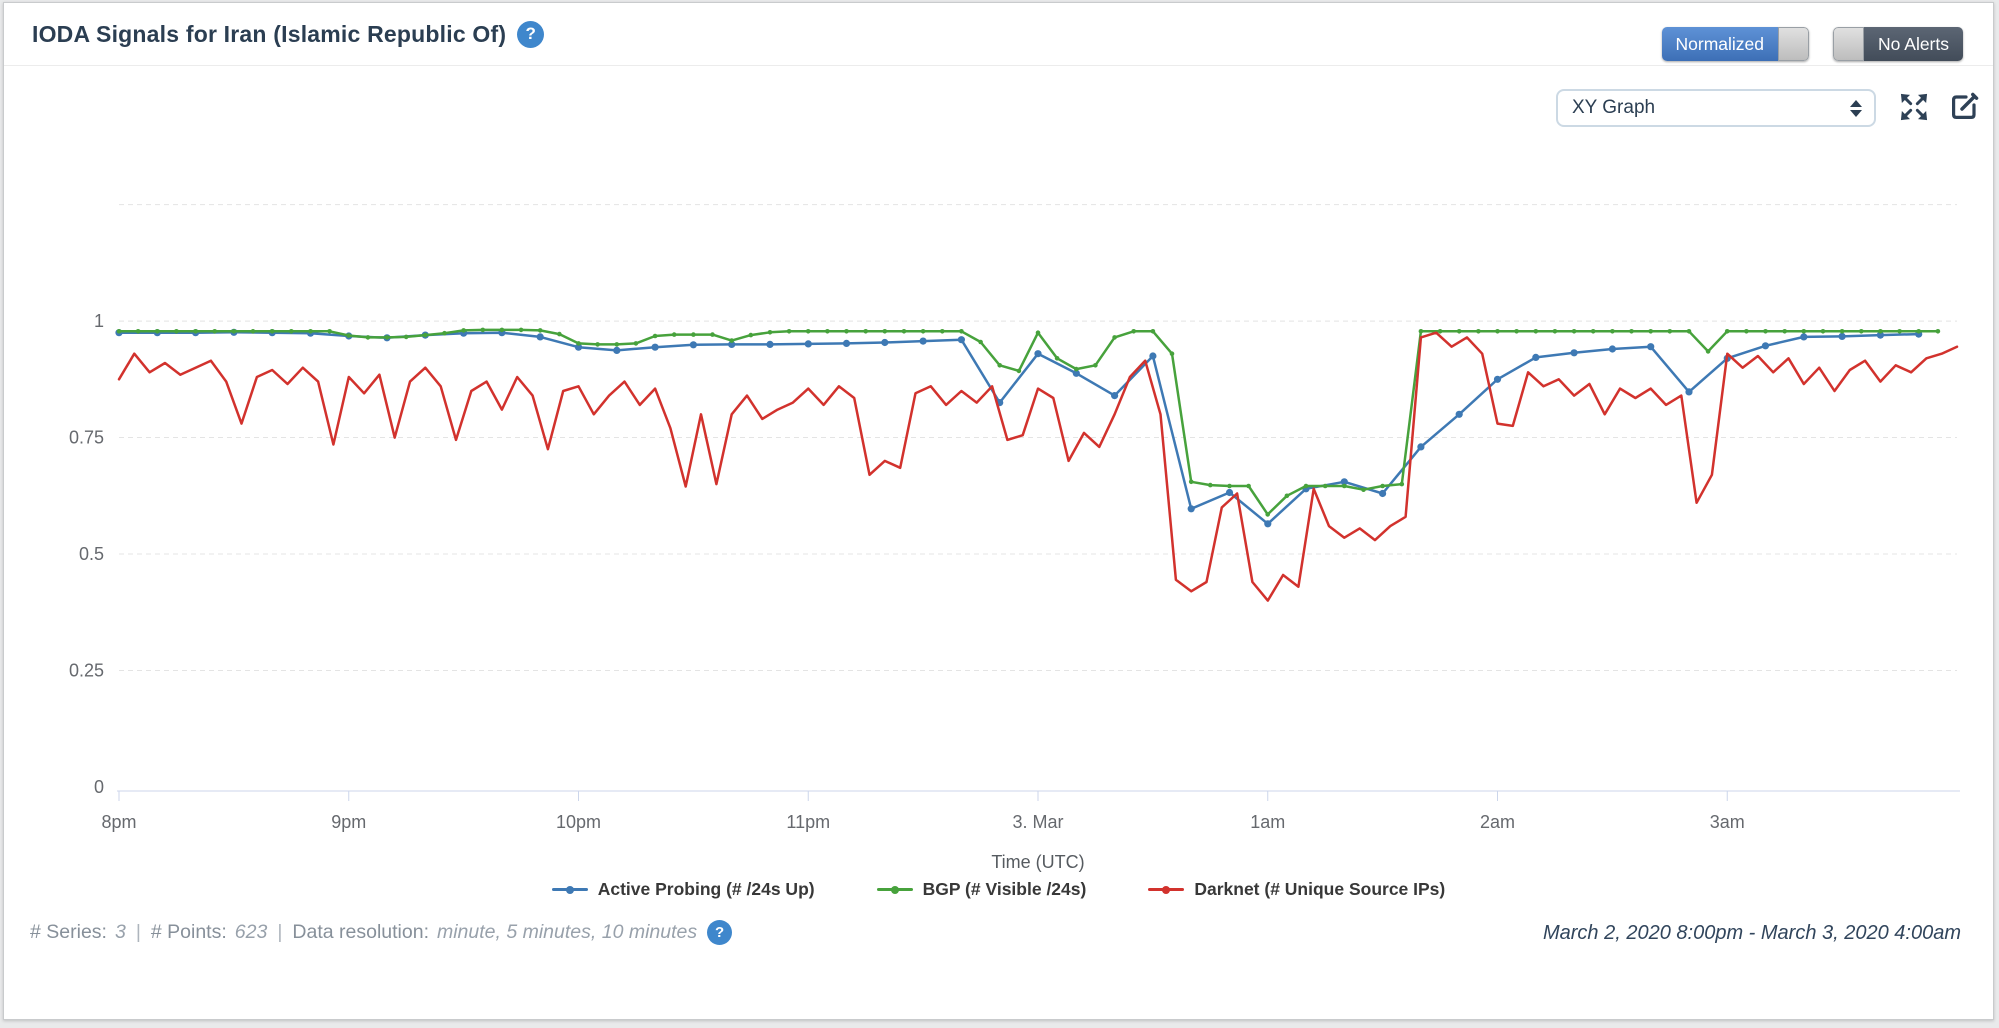  Describe the element at coordinates (360, 932) in the screenshot. I see `data-resolution-label: Data resolution:` at that location.